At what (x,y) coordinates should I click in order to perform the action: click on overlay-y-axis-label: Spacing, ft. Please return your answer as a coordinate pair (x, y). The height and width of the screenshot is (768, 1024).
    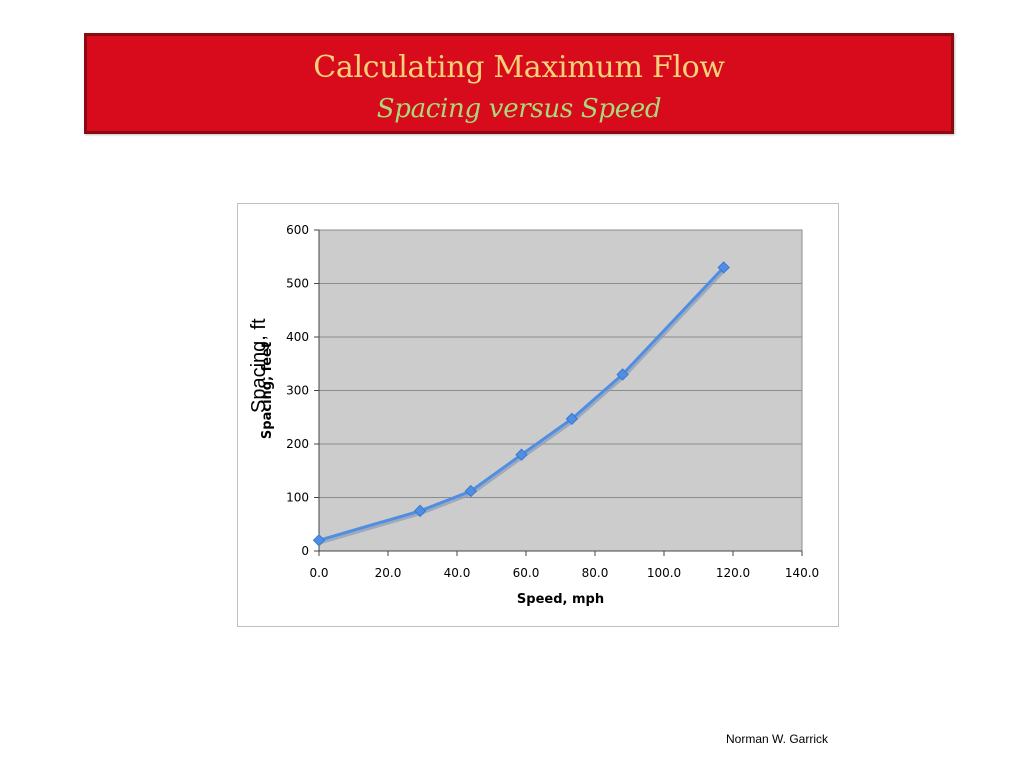
    Looking at the image, I should click on (259, 365).